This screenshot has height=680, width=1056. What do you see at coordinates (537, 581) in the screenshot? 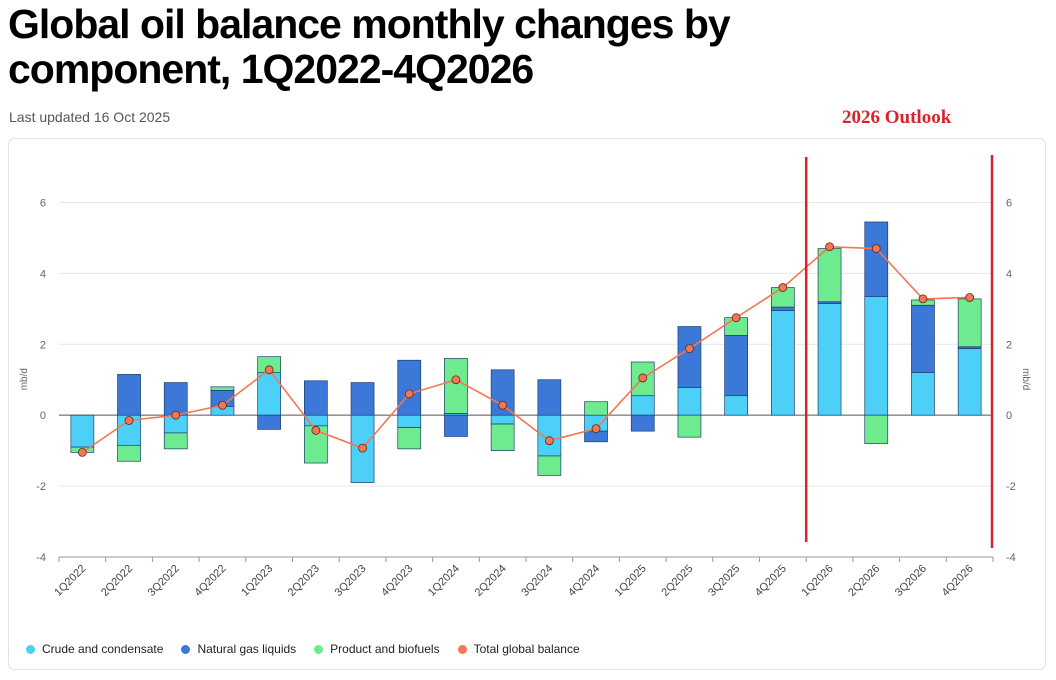
I see `x-tick-label: 3Q2024` at bounding box center [537, 581].